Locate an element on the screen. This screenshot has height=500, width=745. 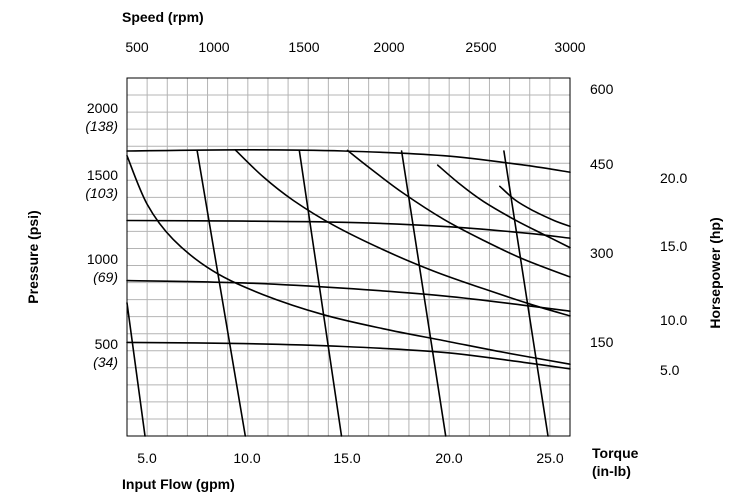
torque-tick: 600 is located at coordinates (602, 89).